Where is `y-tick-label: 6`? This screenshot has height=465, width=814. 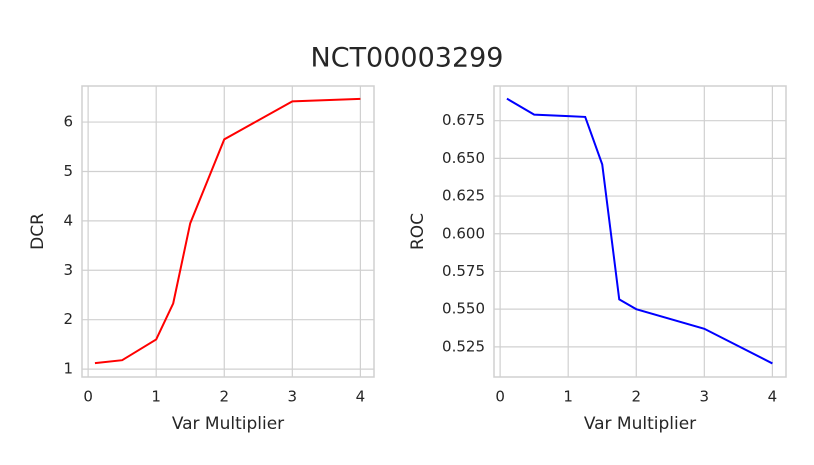 y-tick-label: 6 is located at coordinates (68, 122).